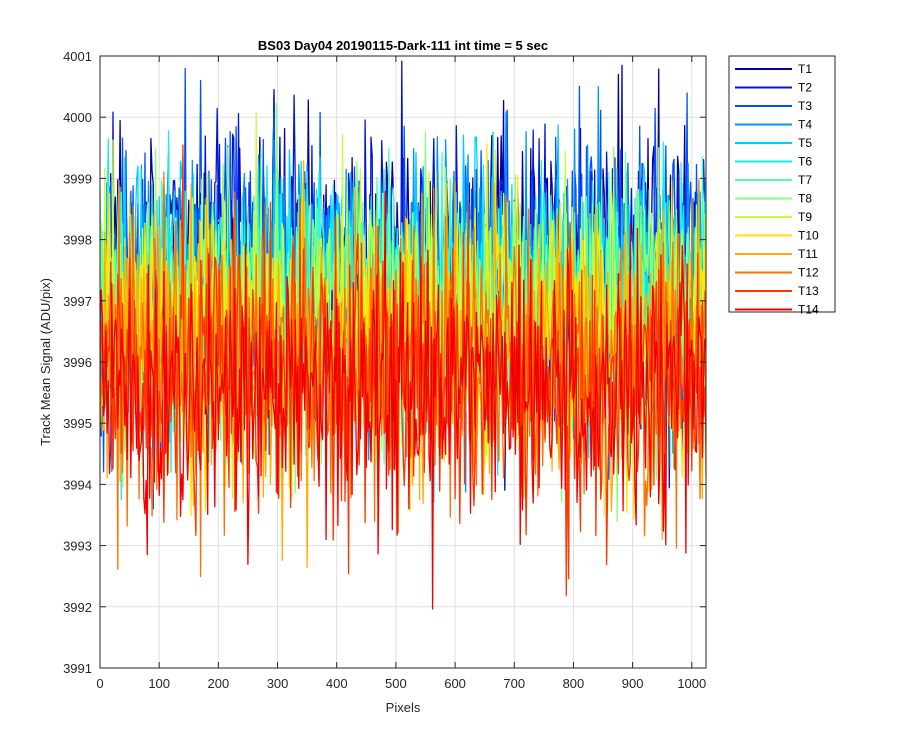 The height and width of the screenshot is (750, 900). I want to click on x-tick-label: 600, so click(455, 683).